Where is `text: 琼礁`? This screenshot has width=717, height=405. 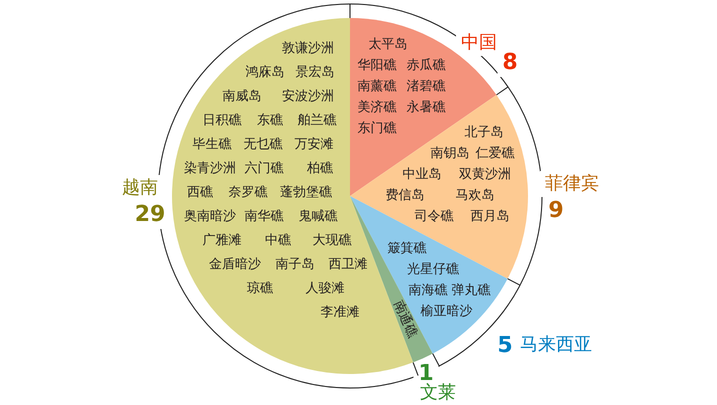
text: 琼礁 is located at coordinates (260, 288).